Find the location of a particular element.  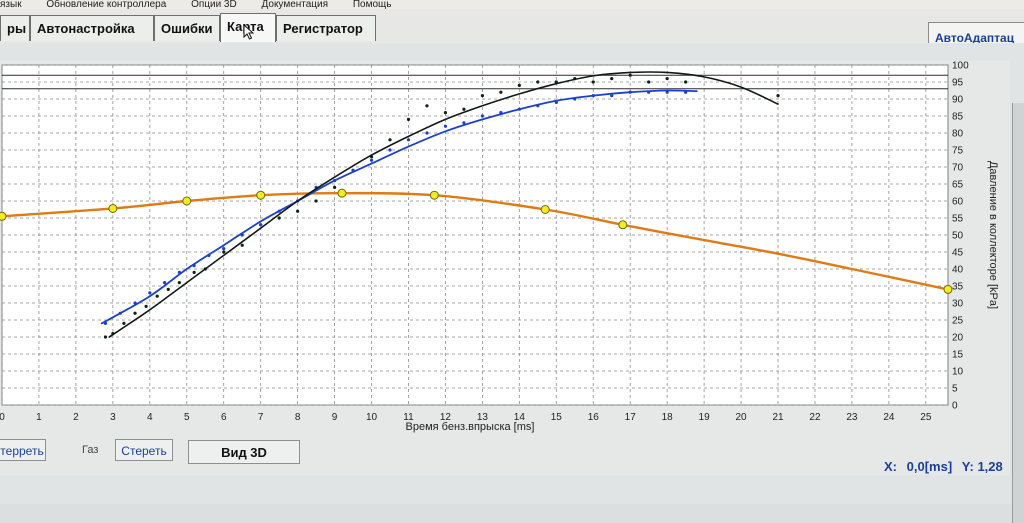

menu-item-controller-update: Обновление контроллера is located at coordinates (106, 4).